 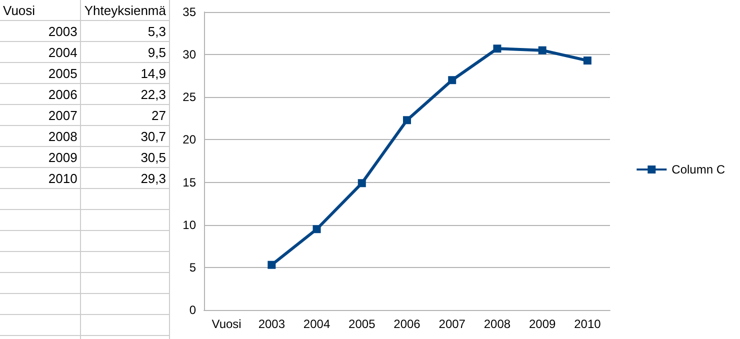 I want to click on x-tick-label: 2005, so click(x=362, y=324).